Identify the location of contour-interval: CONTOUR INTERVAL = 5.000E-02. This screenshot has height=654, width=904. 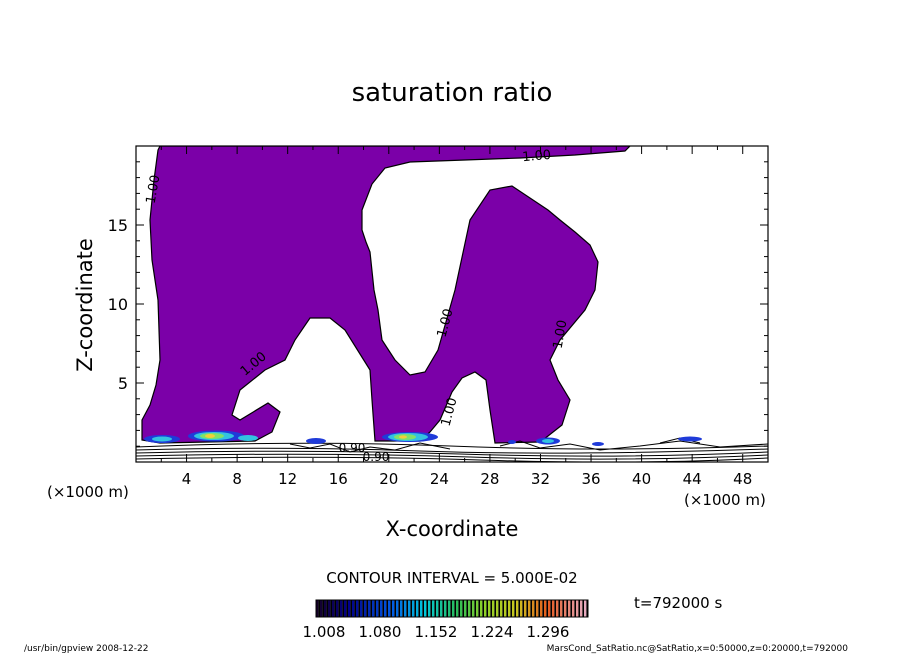
(451, 578).